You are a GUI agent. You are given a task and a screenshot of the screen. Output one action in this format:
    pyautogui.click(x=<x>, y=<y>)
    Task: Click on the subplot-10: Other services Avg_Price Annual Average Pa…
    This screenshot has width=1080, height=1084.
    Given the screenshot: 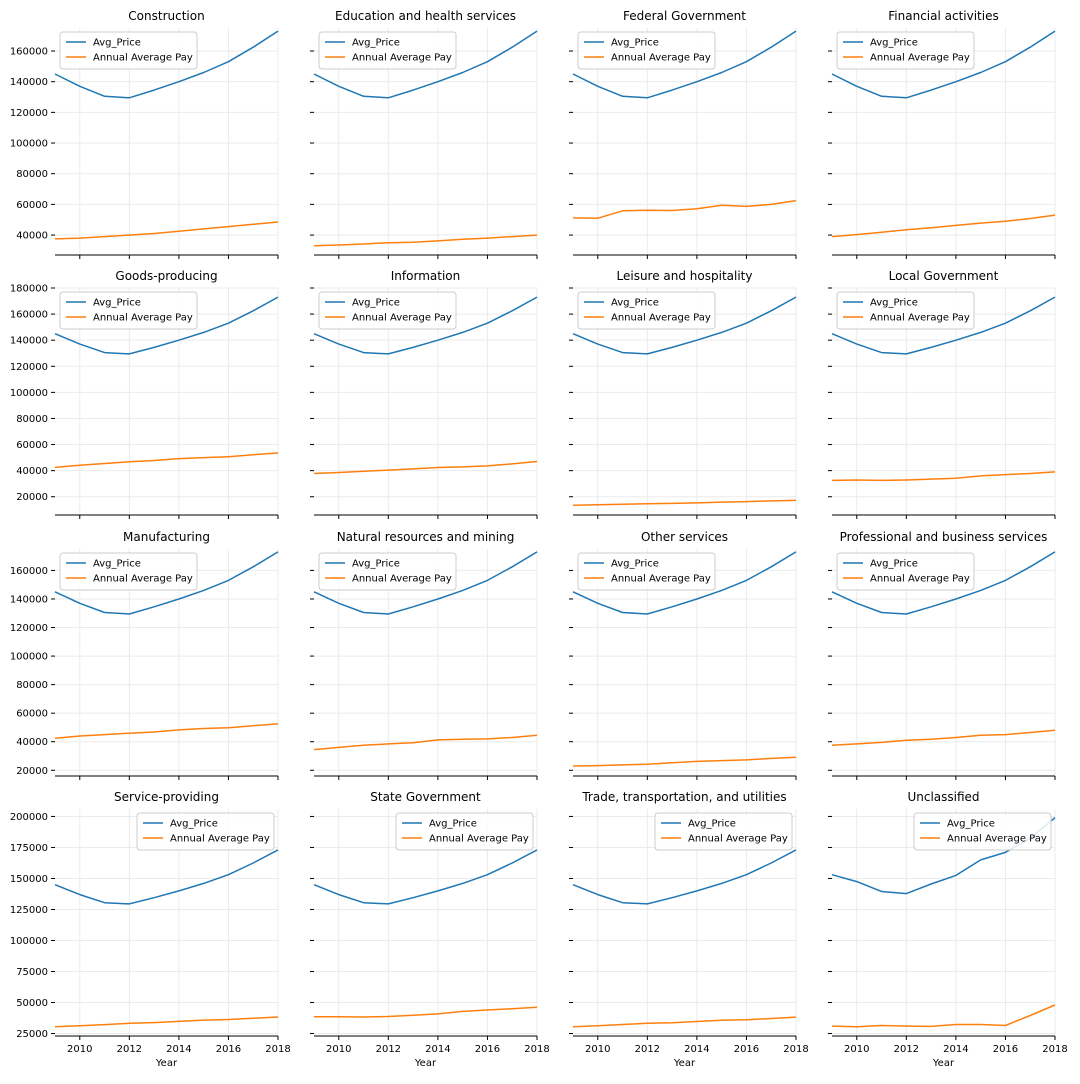 What is the action you would take?
    pyautogui.click(x=683, y=655)
    